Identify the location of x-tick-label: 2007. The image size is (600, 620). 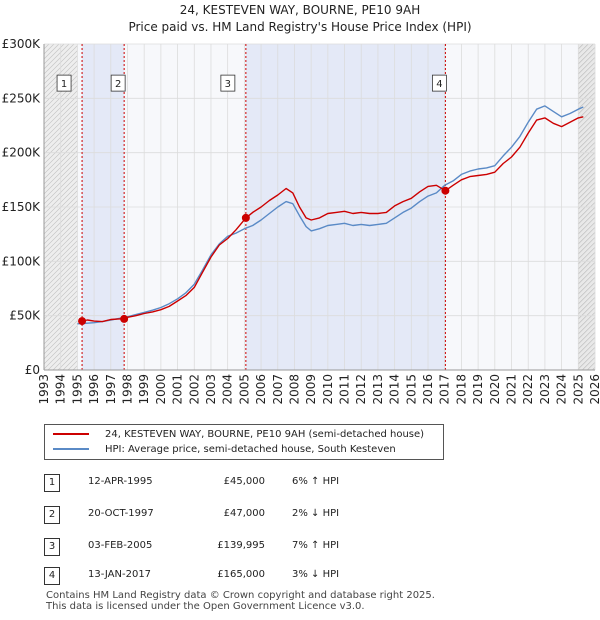
(278, 389).